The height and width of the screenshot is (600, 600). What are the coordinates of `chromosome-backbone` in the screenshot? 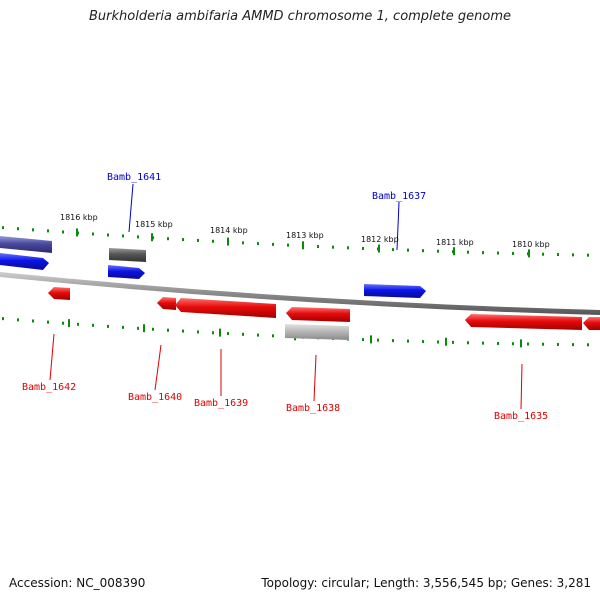 It's located at (300, 293).